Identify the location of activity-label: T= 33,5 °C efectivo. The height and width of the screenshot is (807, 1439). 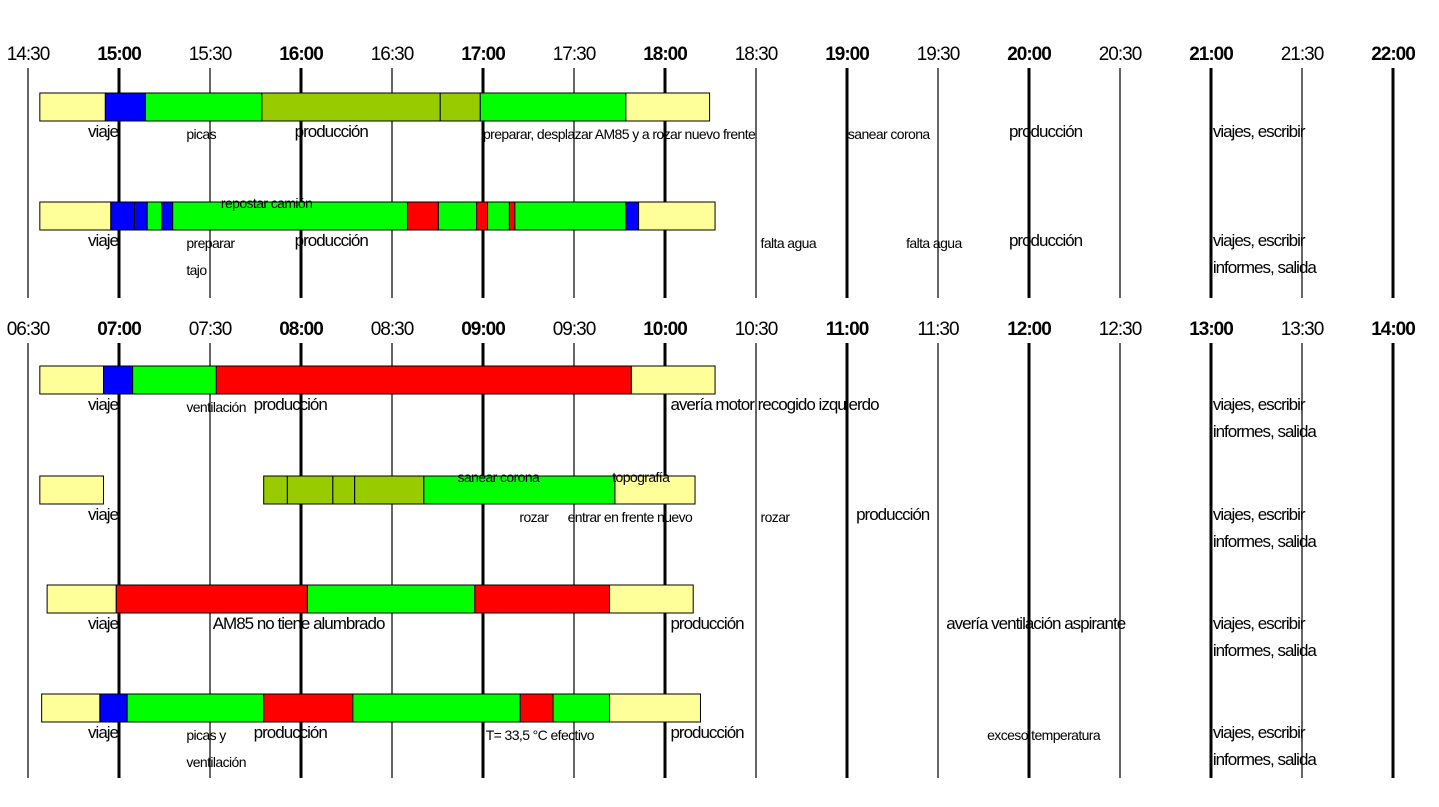
(540, 735).